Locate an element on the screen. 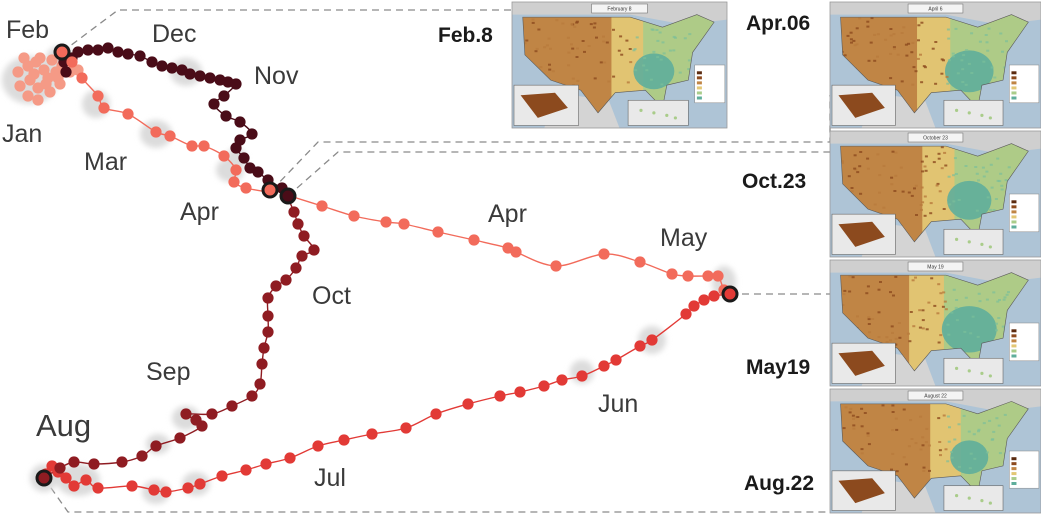 This screenshot has width=1041, height=514. drought-map-0: February 8 is located at coordinates (619, 65).